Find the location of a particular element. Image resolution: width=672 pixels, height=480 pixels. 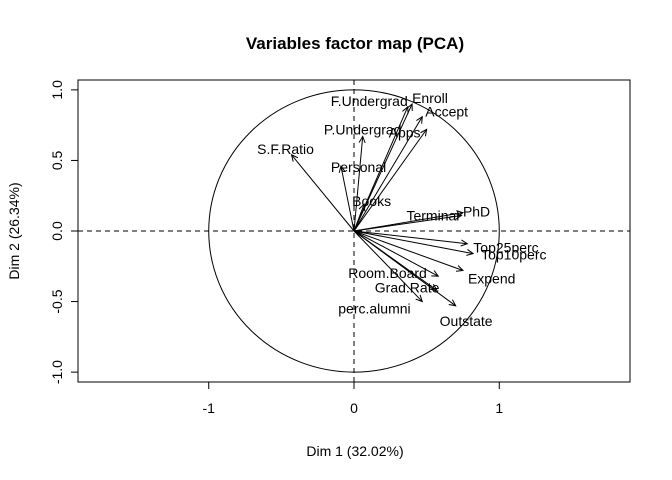

variable-arrows-layer is located at coordinates (382, 204).